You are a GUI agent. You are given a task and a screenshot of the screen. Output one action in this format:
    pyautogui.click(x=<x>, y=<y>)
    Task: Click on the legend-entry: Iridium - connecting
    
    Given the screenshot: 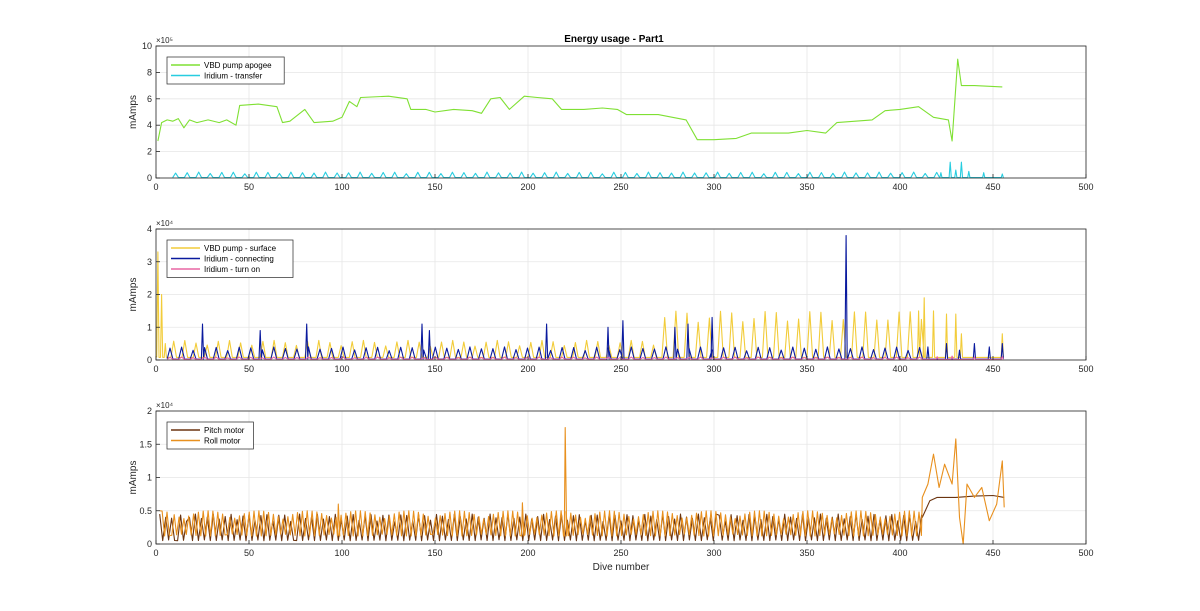 What is the action you would take?
    pyautogui.click(x=239, y=259)
    